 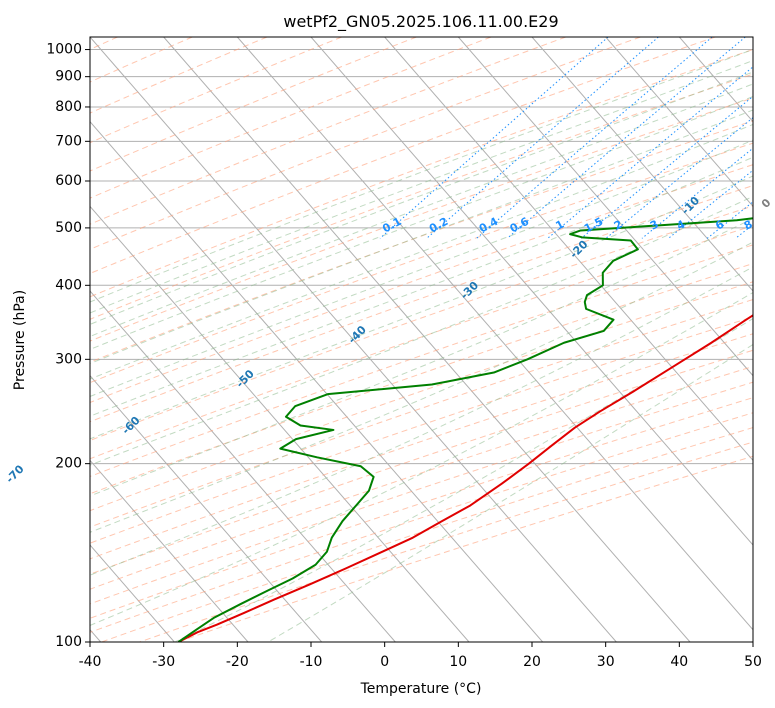 What do you see at coordinates (679, 662) in the screenshot?
I see `x-tick-label: 40` at bounding box center [679, 662].